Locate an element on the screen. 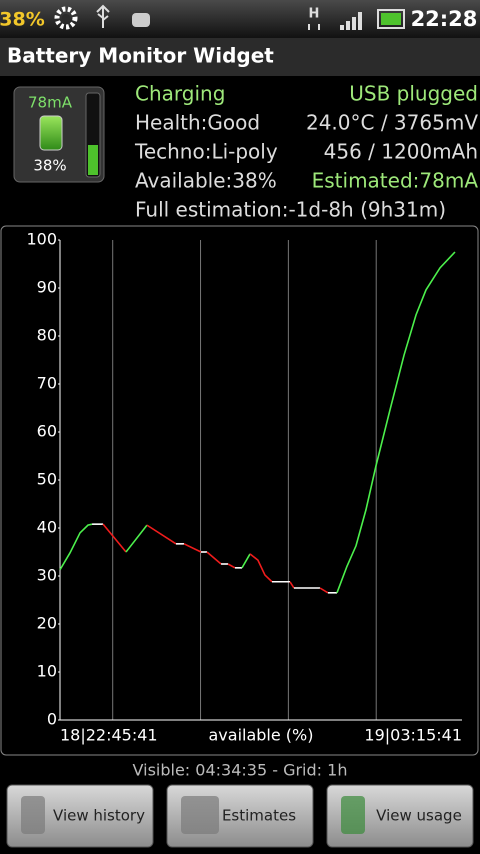 Image resolution: width=480 pixels, height=854 pixels. info-label: Techno:Li-poly is located at coordinates (206, 152).